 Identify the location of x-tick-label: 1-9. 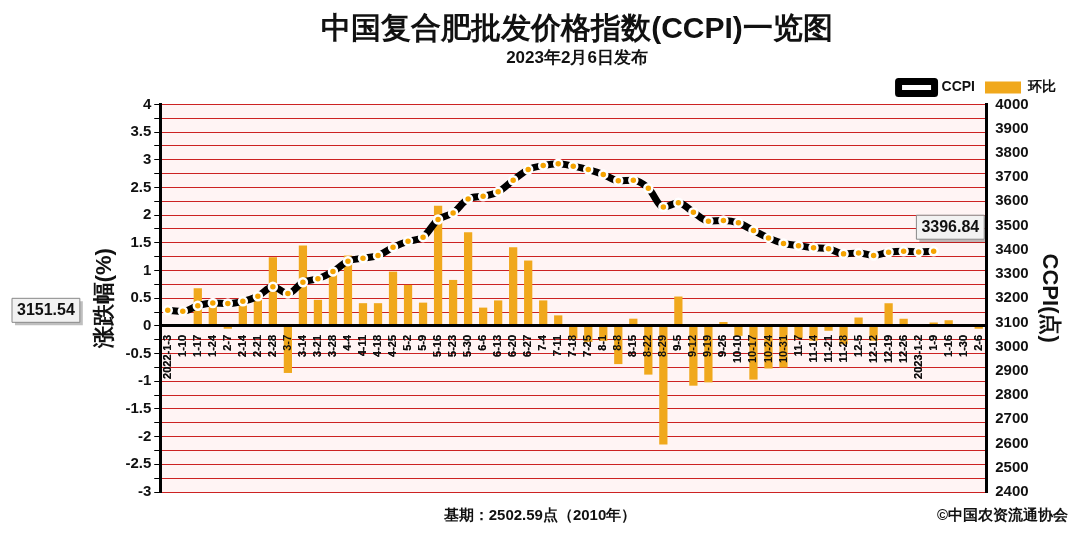
(932, 342).